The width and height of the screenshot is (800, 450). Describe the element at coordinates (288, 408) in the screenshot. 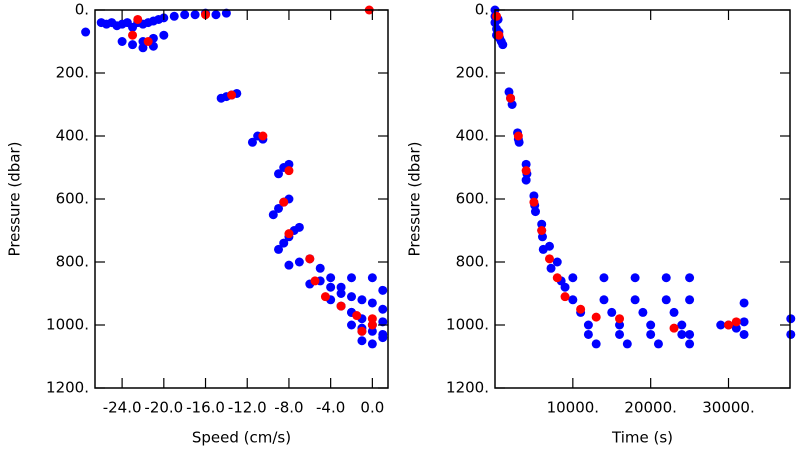

I see `x-tick-label: -8.0` at that location.